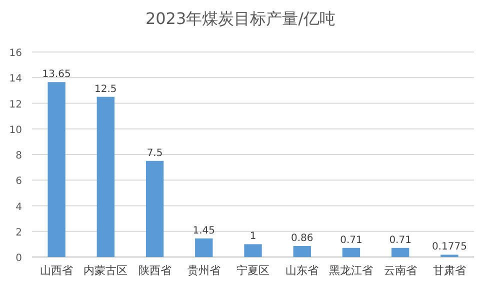 Image resolution: width=481 pixels, height=289 pixels. What do you see at coordinates (400, 270) in the screenshot?
I see `x-tick-label: 云南省` at bounding box center [400, 270].